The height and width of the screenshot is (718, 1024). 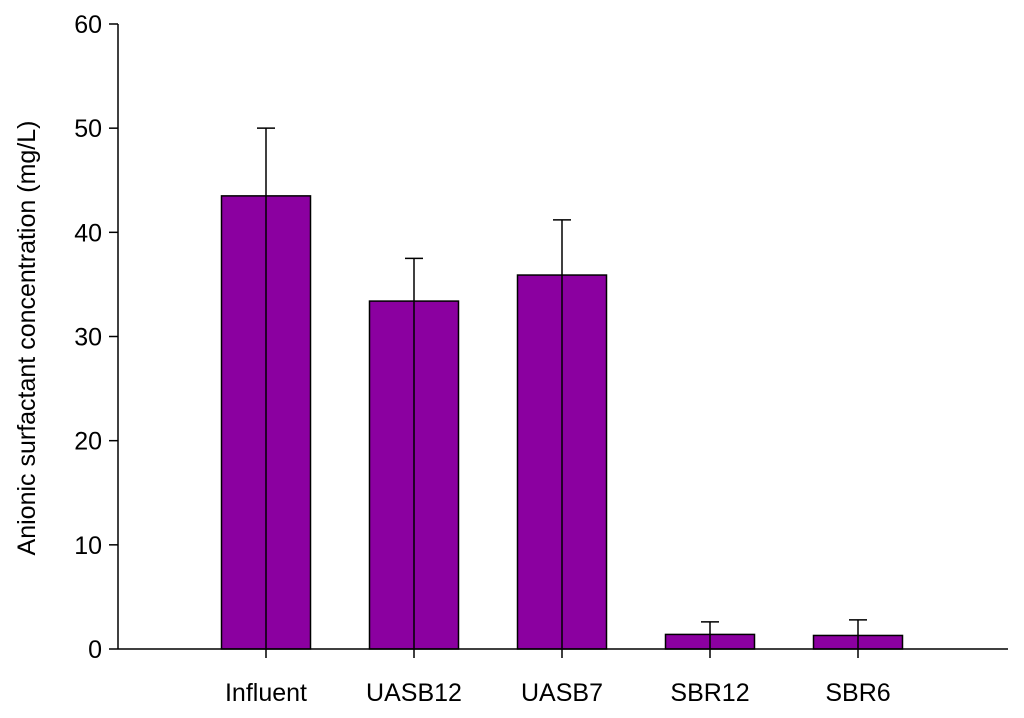 What do you see at coordinates (88, 442) in the screenshot?
I see `y-tick-label: 20` at bounding box center [88, 442].